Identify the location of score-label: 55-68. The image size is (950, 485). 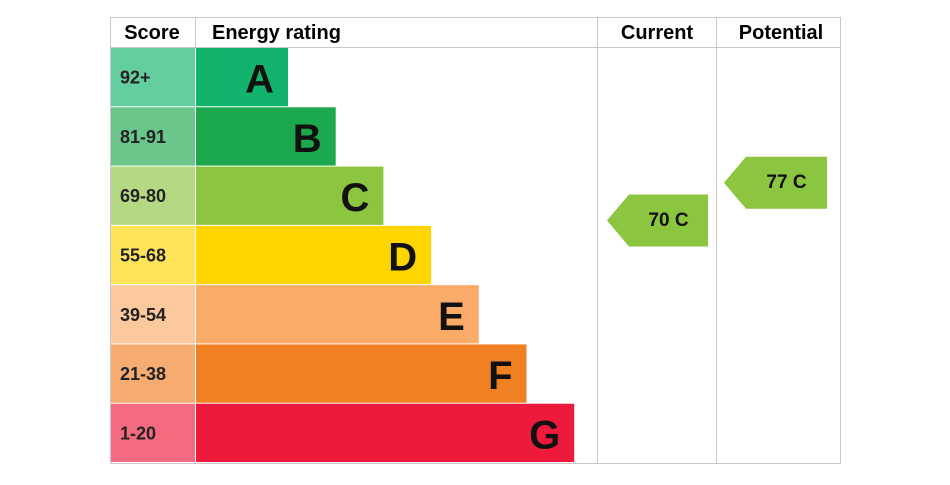
(143, 256).